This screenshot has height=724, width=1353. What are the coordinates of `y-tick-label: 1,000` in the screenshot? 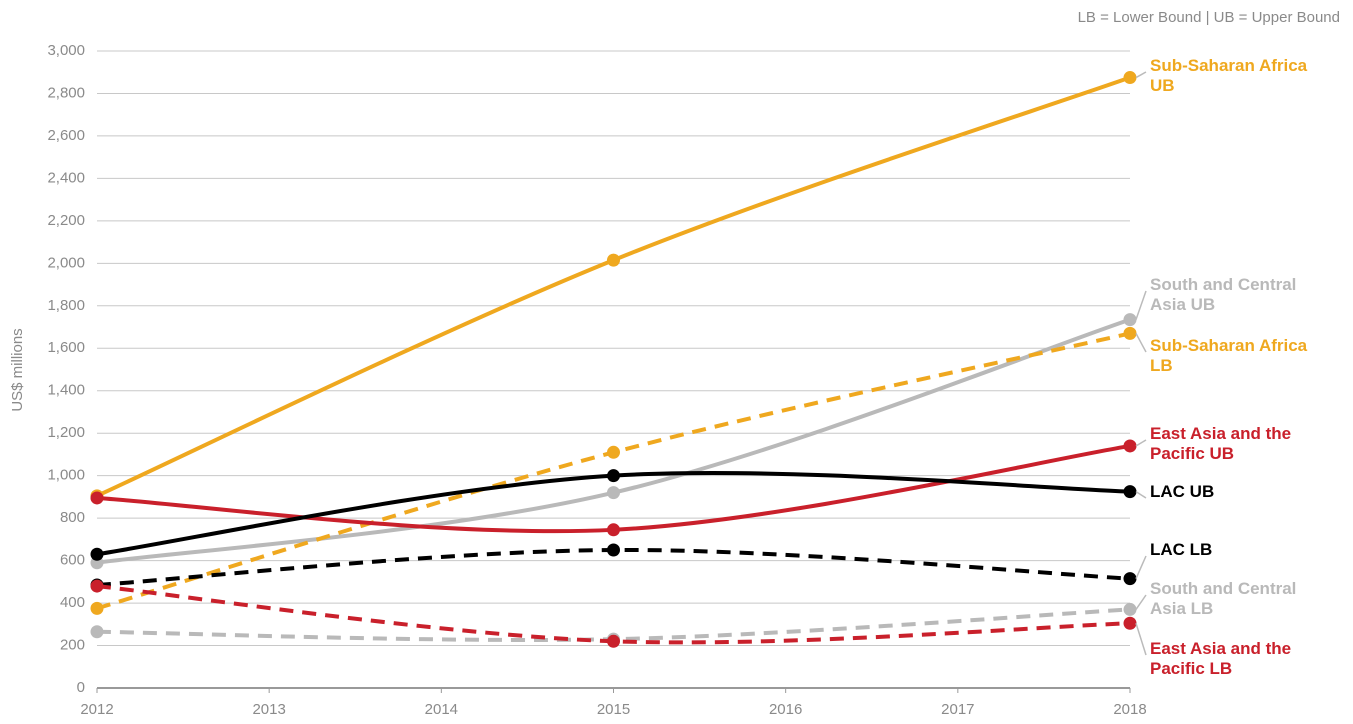 It's located at (66, 475).